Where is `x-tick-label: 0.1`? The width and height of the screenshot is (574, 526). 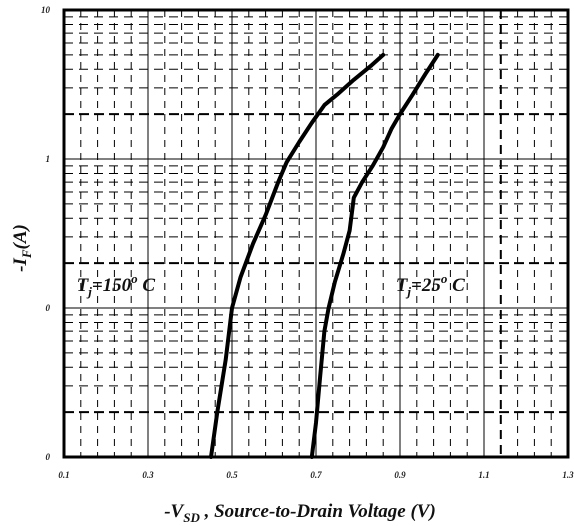 x-tick-label: 0.1 is located at coordinates (63, 475).